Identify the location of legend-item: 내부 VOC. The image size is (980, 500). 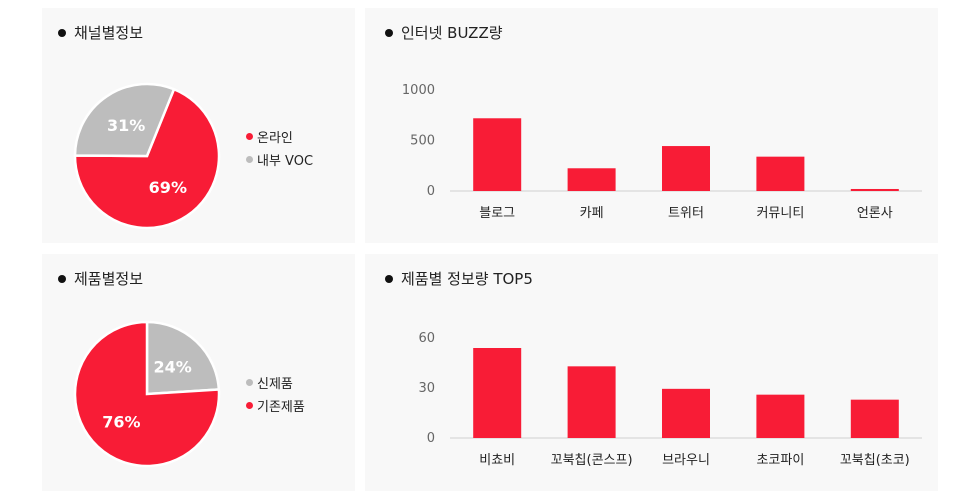
(279, 159).